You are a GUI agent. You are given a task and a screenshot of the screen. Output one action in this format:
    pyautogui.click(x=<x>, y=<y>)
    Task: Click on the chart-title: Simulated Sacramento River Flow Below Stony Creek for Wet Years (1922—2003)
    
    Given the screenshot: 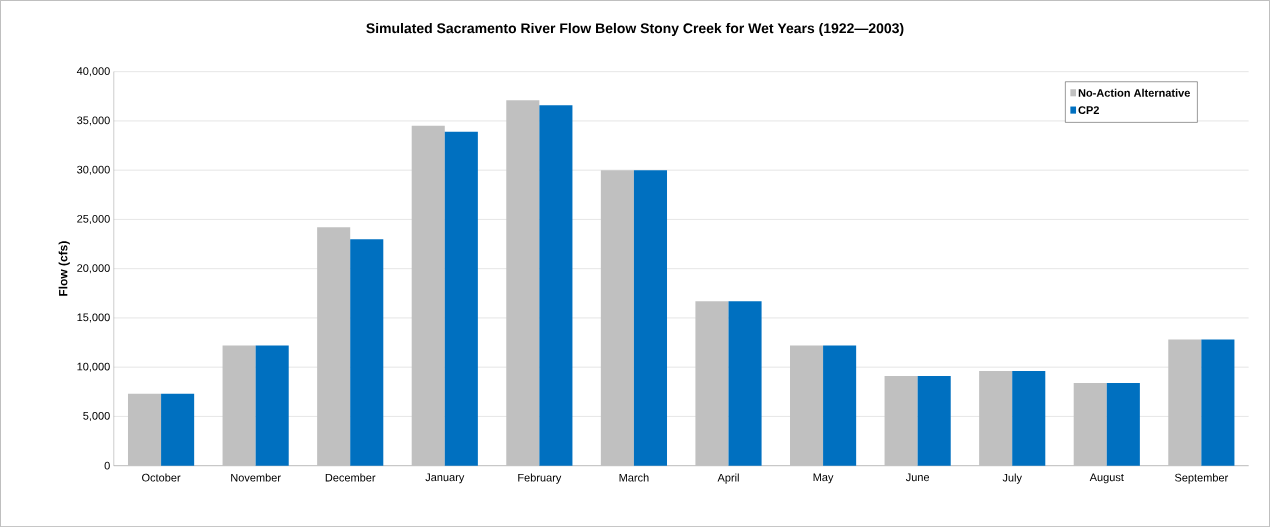 What is the action you would take?
    pyautogui.click(x=635, y=29)
    